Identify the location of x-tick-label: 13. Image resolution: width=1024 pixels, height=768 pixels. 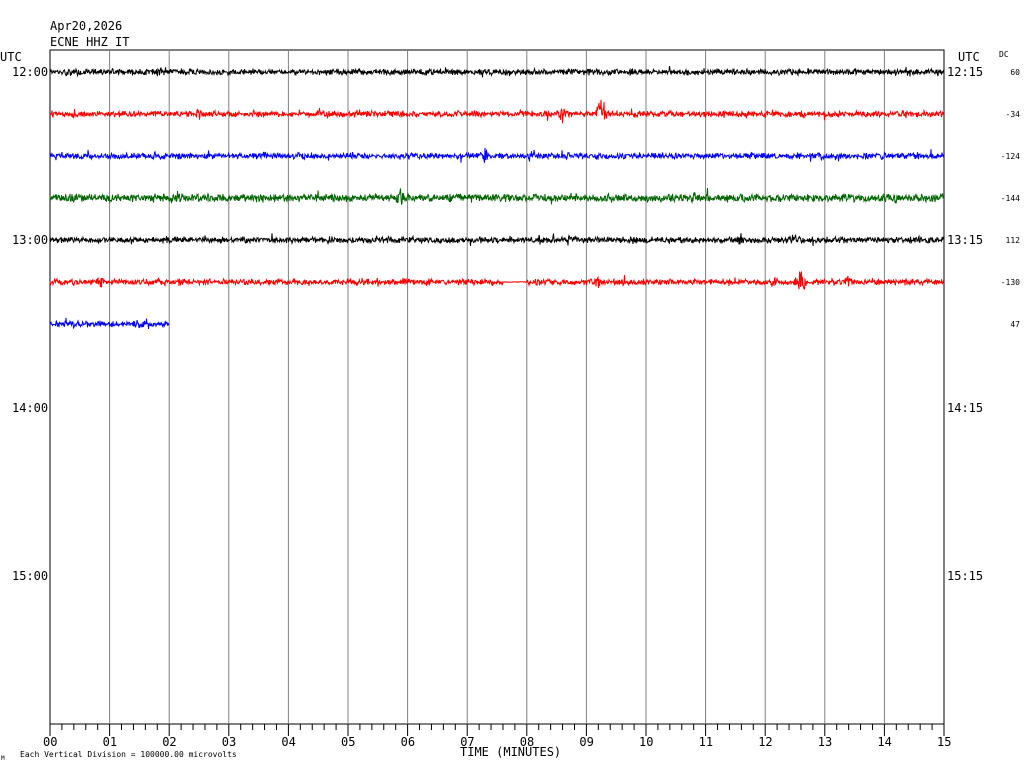
(825, 742).